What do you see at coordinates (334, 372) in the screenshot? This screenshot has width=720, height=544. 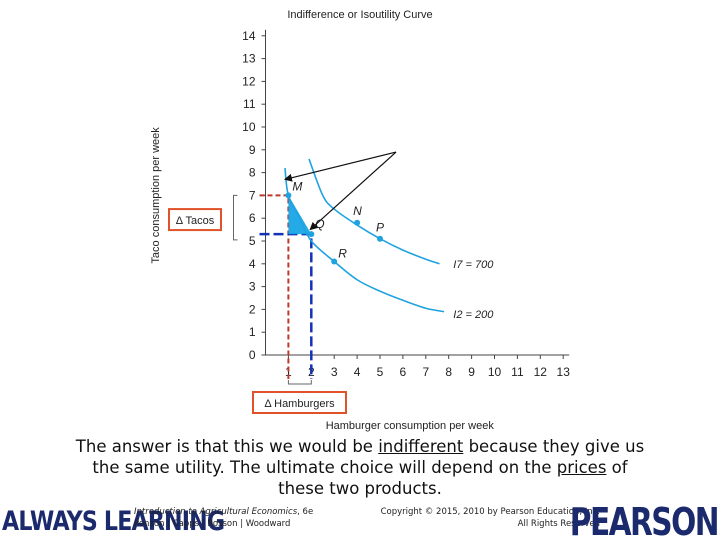 I see `x-tick-label: 3` at bounding box center [334, 372].